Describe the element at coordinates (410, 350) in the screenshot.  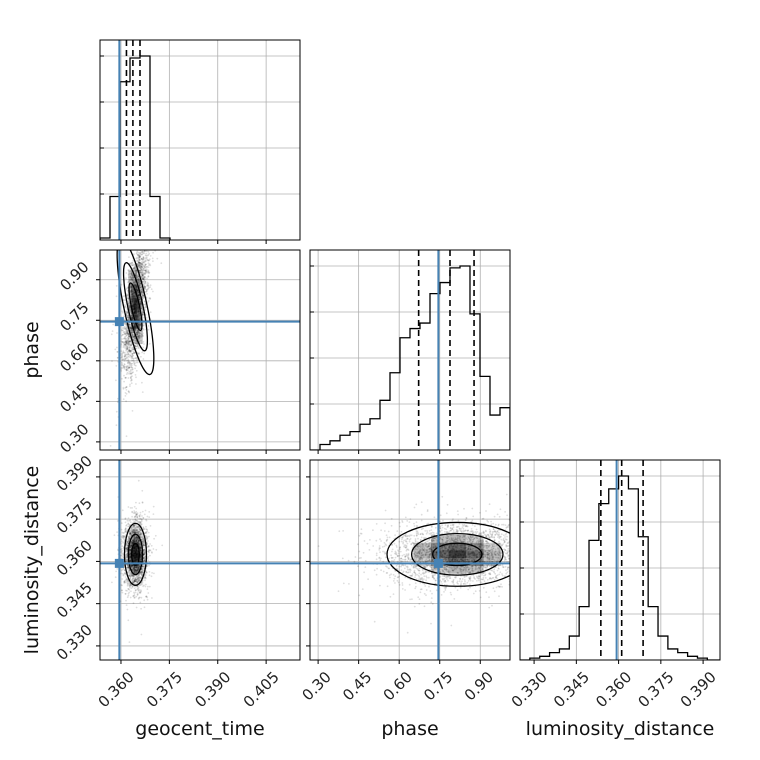
I see `panel-frame` at that location.